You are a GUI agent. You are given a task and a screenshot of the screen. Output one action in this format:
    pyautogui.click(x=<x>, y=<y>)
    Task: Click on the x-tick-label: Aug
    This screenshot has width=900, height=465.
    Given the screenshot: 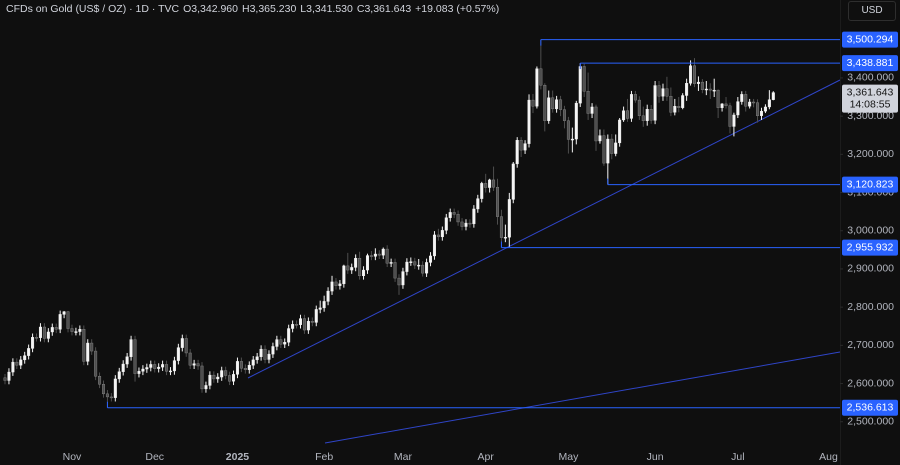 What is the action you would take?
    pyautogui.click(x=828, y=457)
    